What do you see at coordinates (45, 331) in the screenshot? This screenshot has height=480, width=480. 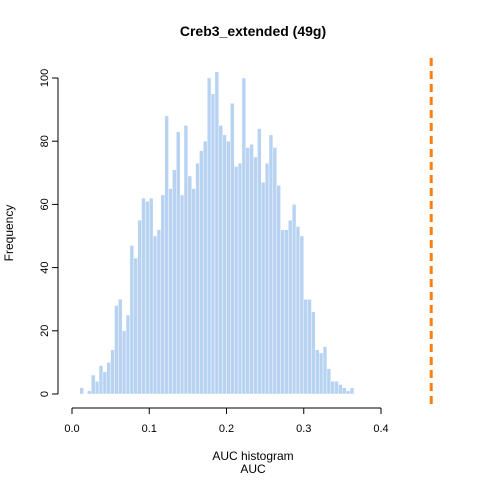 I see `y-tick-label: 20` at bounding box center [45, 331].